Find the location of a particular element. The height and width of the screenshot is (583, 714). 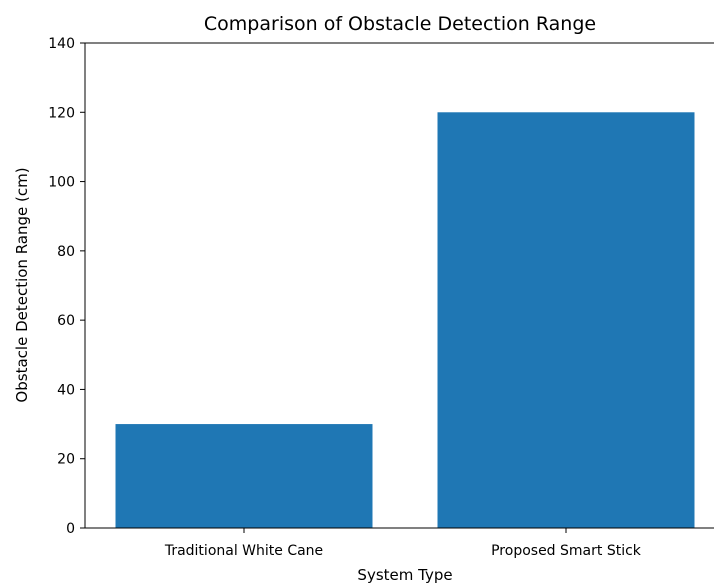

x-tick-label: Proposed Smart Stick is located at coordinates (566, 551).